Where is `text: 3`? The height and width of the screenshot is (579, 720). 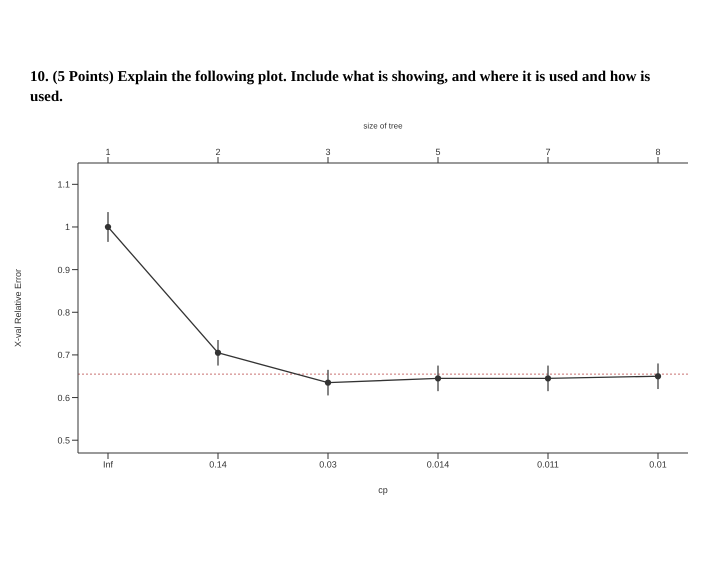
text: 3 is located at coordinates (328, 152).